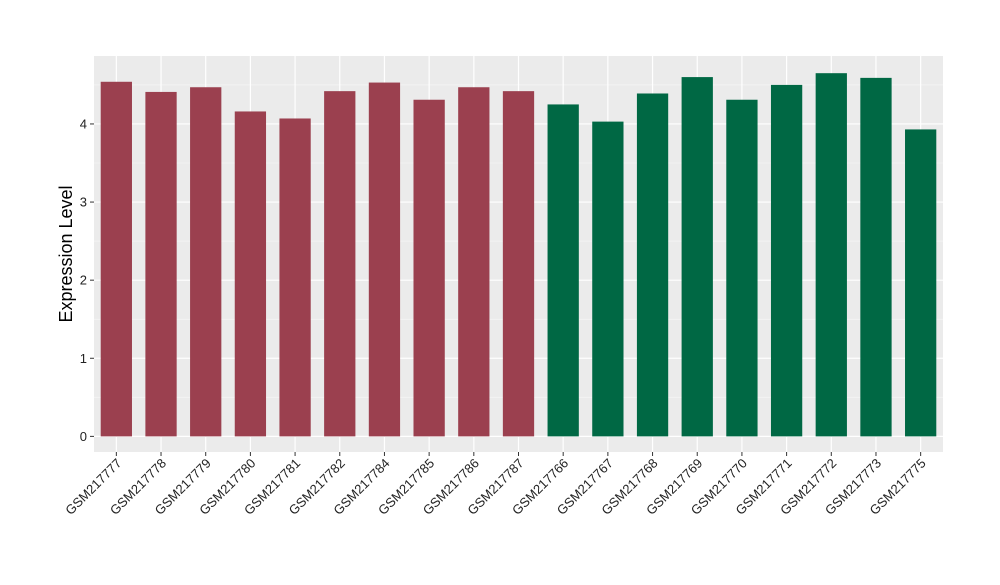 The image size is (1000, 585). What do you see at coordinates (206, 262) in the screenshot?
I see `bar-GSM217779` at bounding box center [206, 262].